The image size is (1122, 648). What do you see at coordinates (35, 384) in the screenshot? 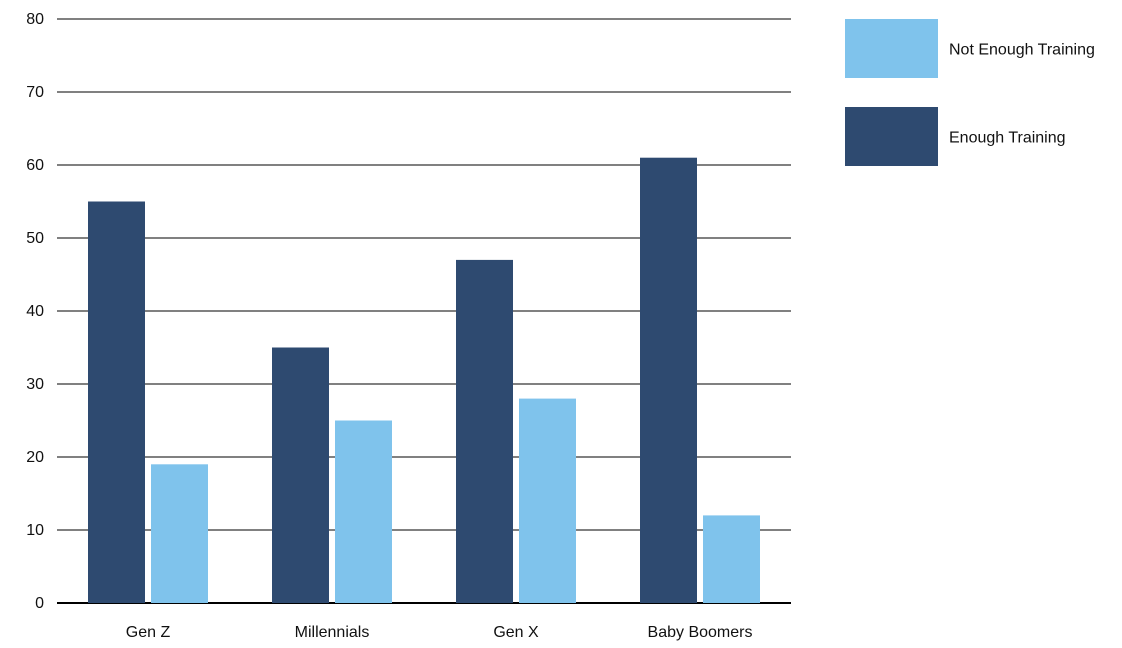
I see `y-tick-label: 30` at bounding box center [35, 384].